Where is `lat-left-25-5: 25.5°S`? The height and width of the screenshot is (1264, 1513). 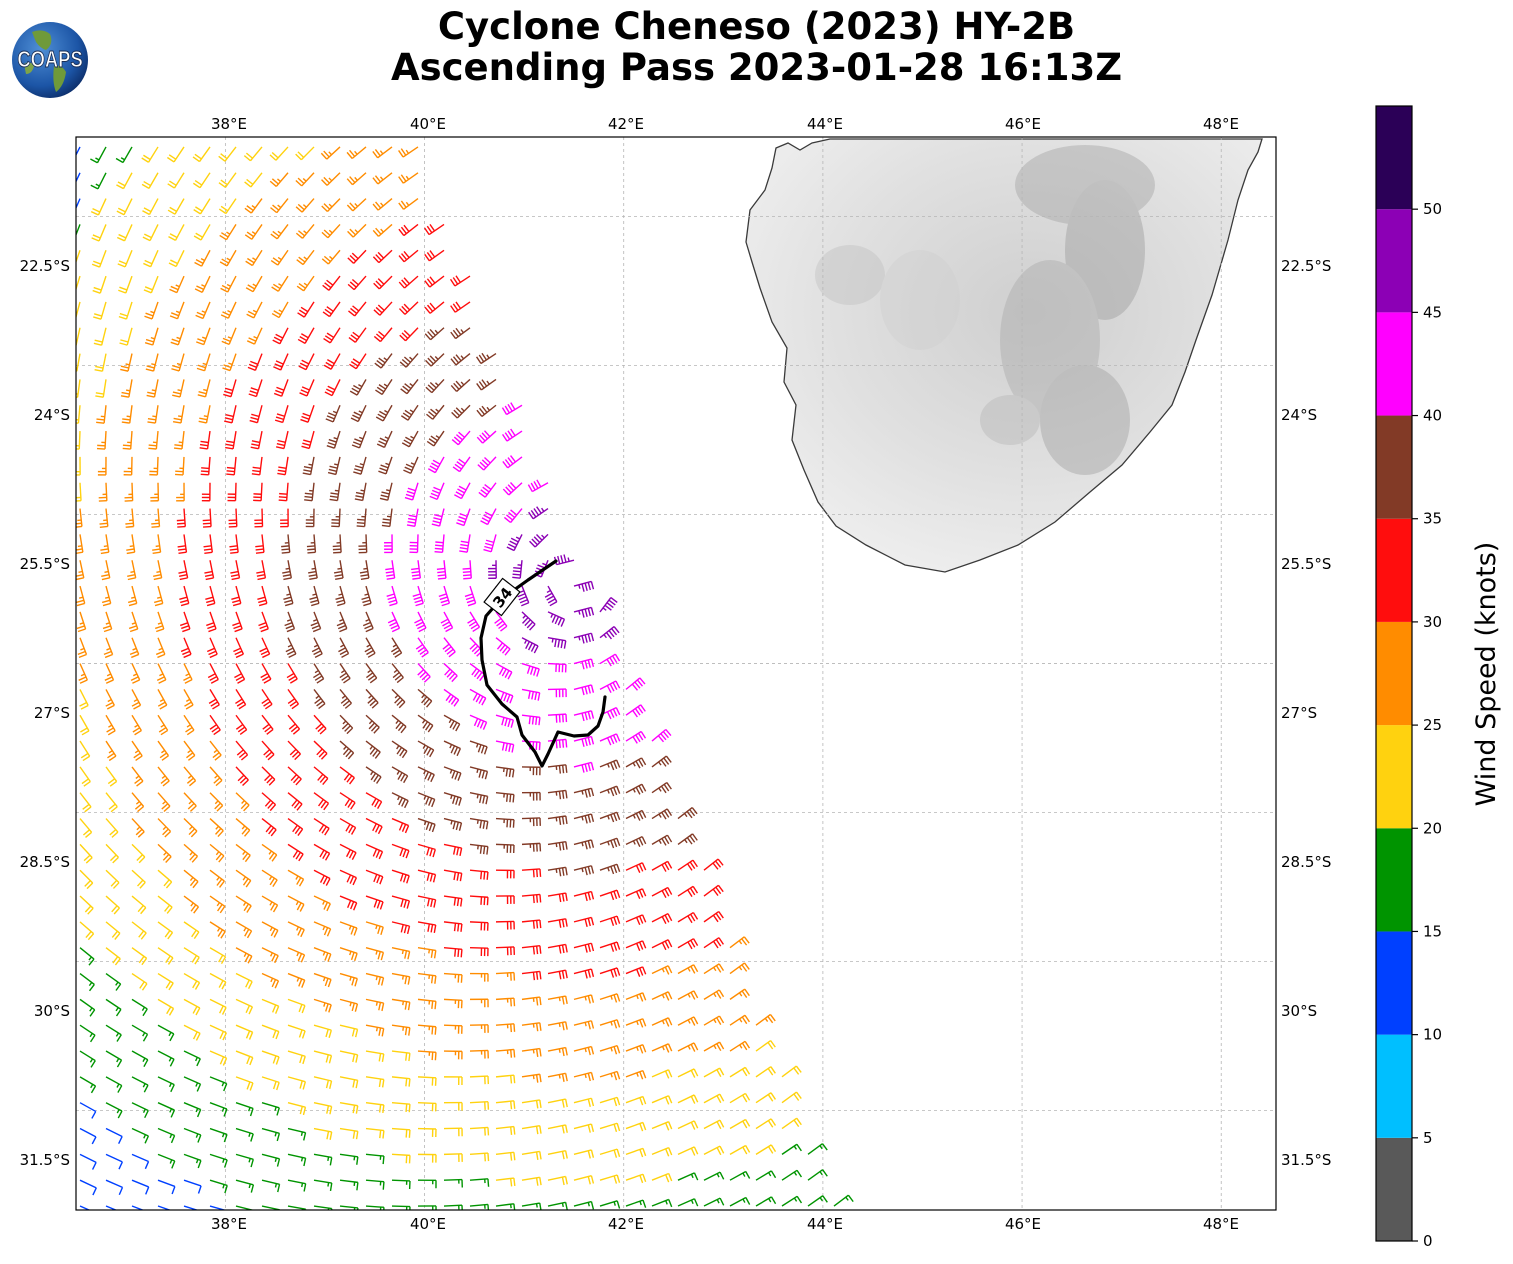 lat-left-25-5: 25.5°S is located at coordinates (45, 564).